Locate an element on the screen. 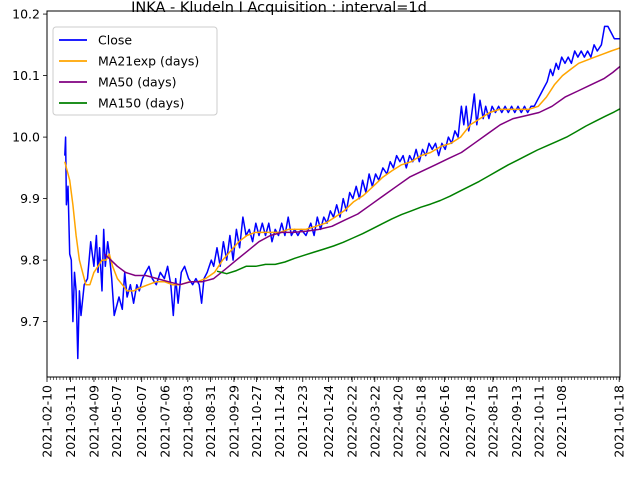 Image resolution: width=640 pixels, height=480 pixels. x-tick-label: 2021-02-10 is located at coordinates (47, 421).